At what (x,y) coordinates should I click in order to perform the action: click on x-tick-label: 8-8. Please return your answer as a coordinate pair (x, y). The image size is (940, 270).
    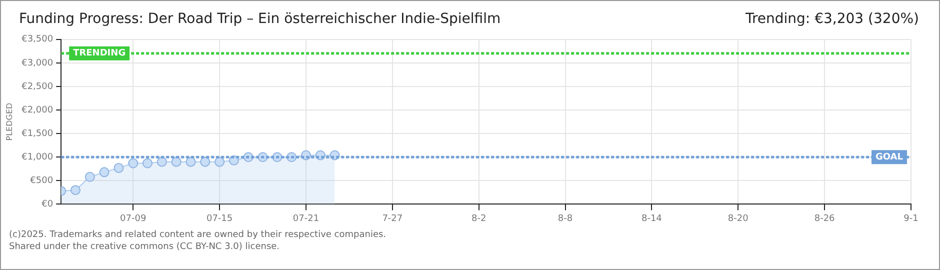
    Looking at the image, I should click on (565, 219).